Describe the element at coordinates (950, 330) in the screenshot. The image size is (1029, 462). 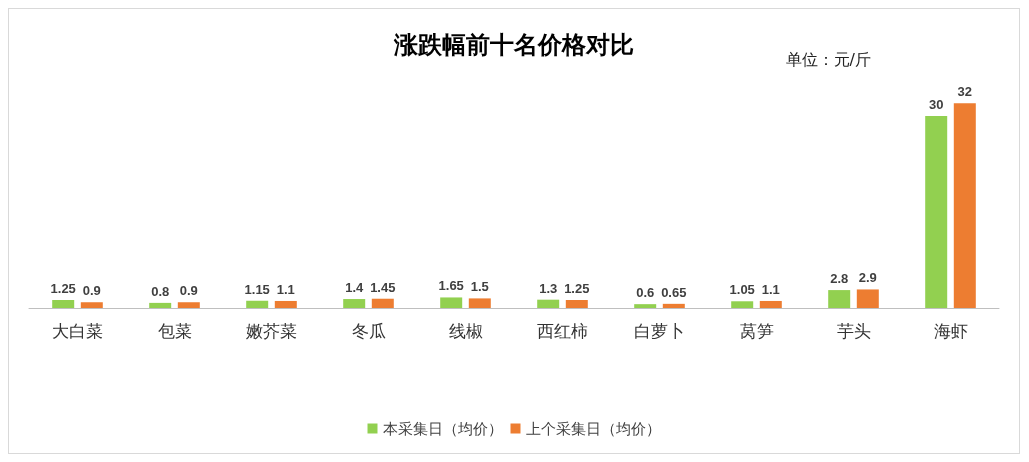
I see `x-tick-label: 海虾` at that location.